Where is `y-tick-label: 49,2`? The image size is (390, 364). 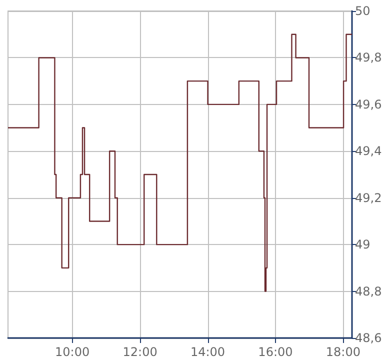
y-tick-label: 49,2 is located at coordinates (368, 197).